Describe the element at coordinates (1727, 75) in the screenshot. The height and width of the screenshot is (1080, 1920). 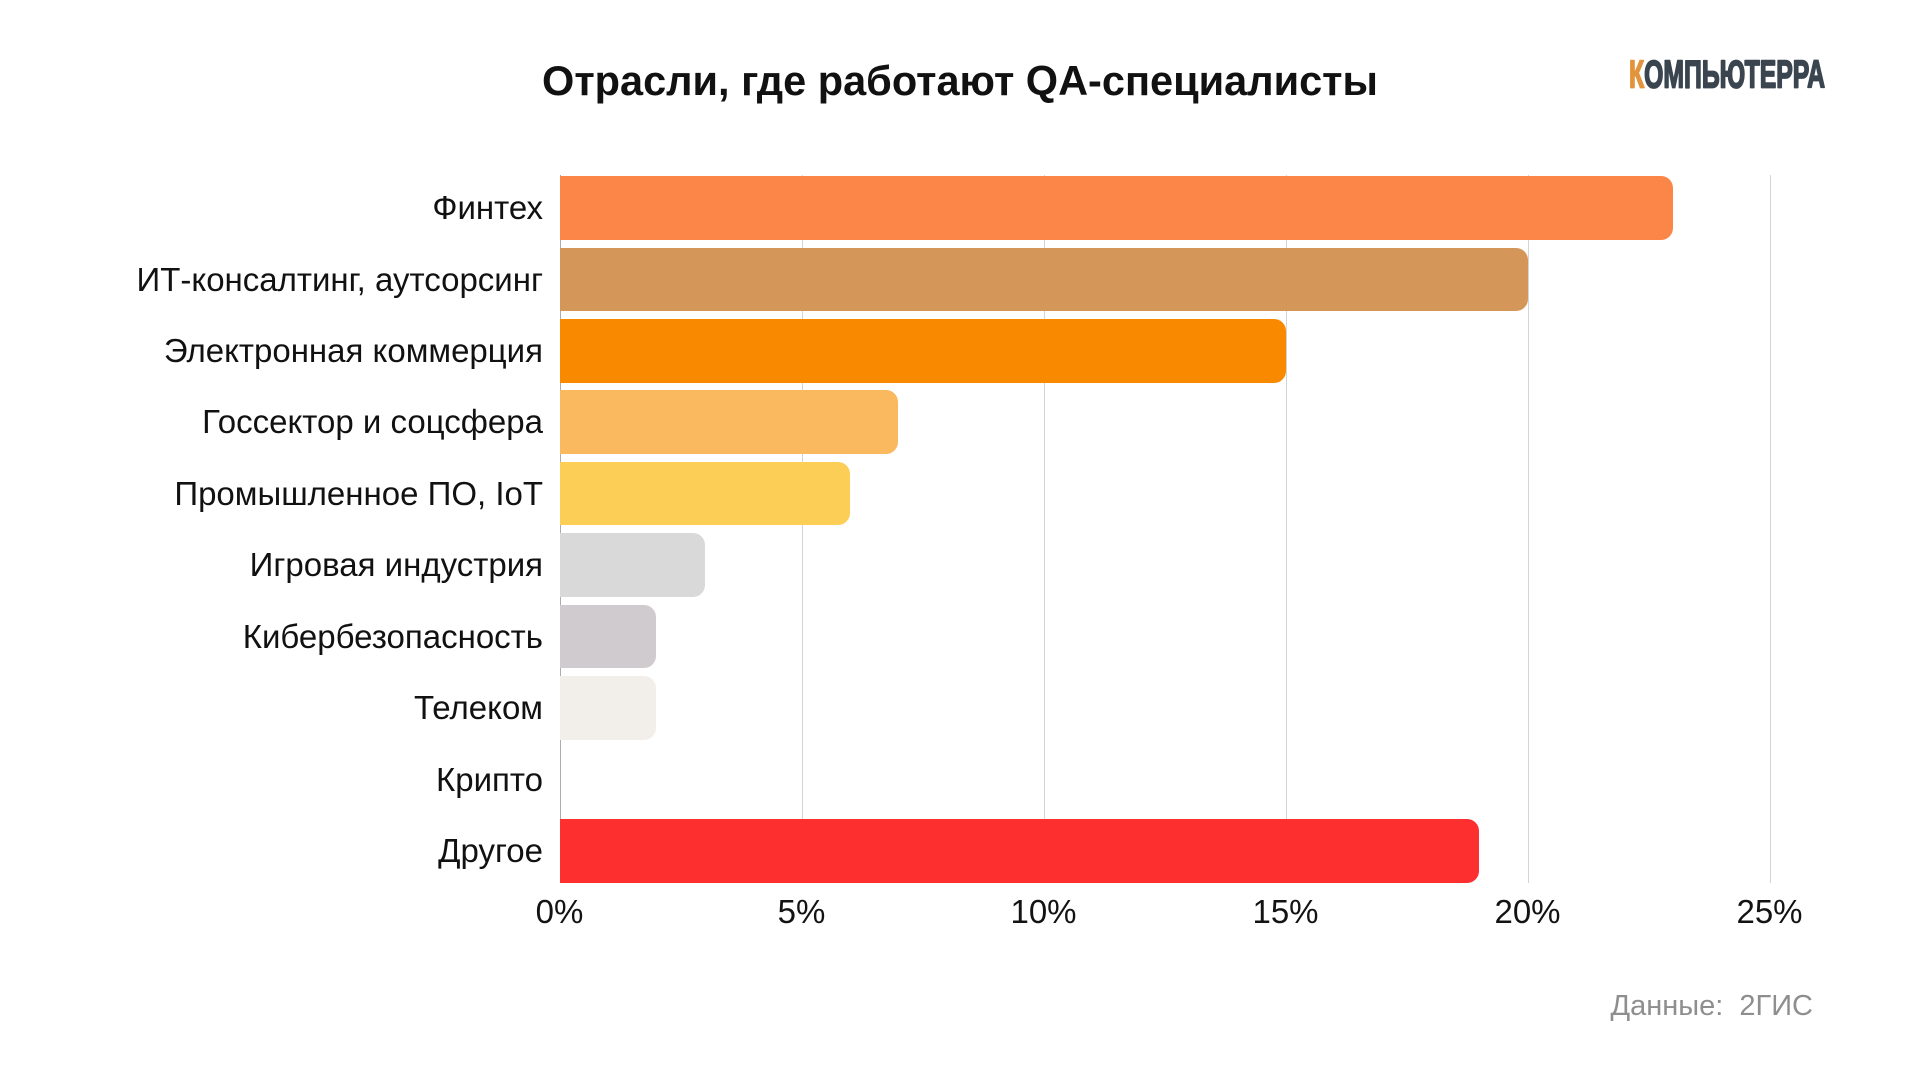
I see `svg-text: КОМПЬЮТЕРРА` at that location.